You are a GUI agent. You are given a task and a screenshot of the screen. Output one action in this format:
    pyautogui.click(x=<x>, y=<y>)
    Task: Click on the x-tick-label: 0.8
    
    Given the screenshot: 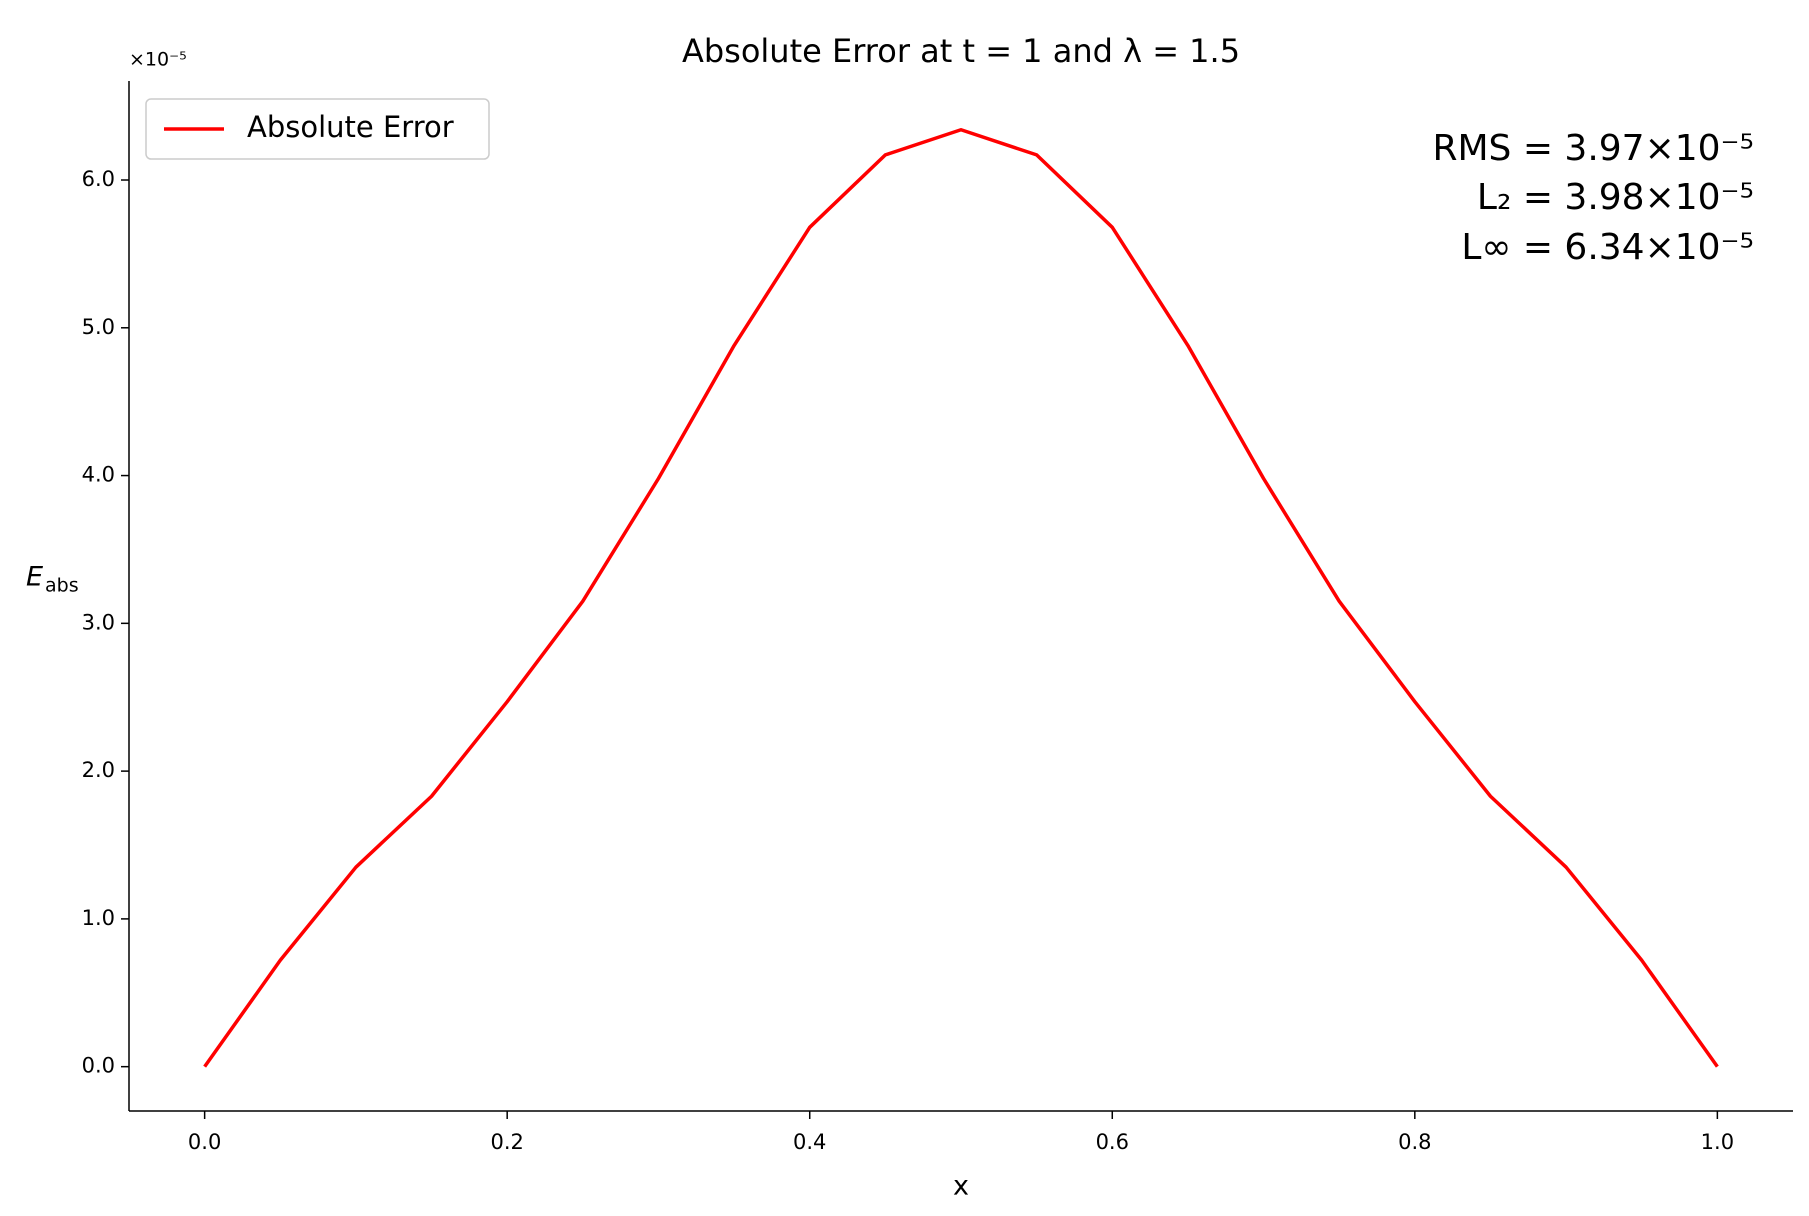 What is the action you would take?
    pyautogui.click(x=1414, y=1142)
    